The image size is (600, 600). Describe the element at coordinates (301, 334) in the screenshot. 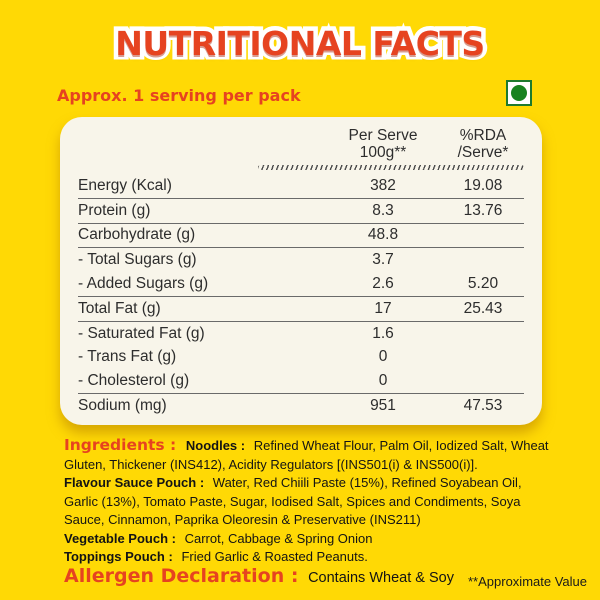

I see `table-row: - Saturated Fat (g) 1.6` at that location.